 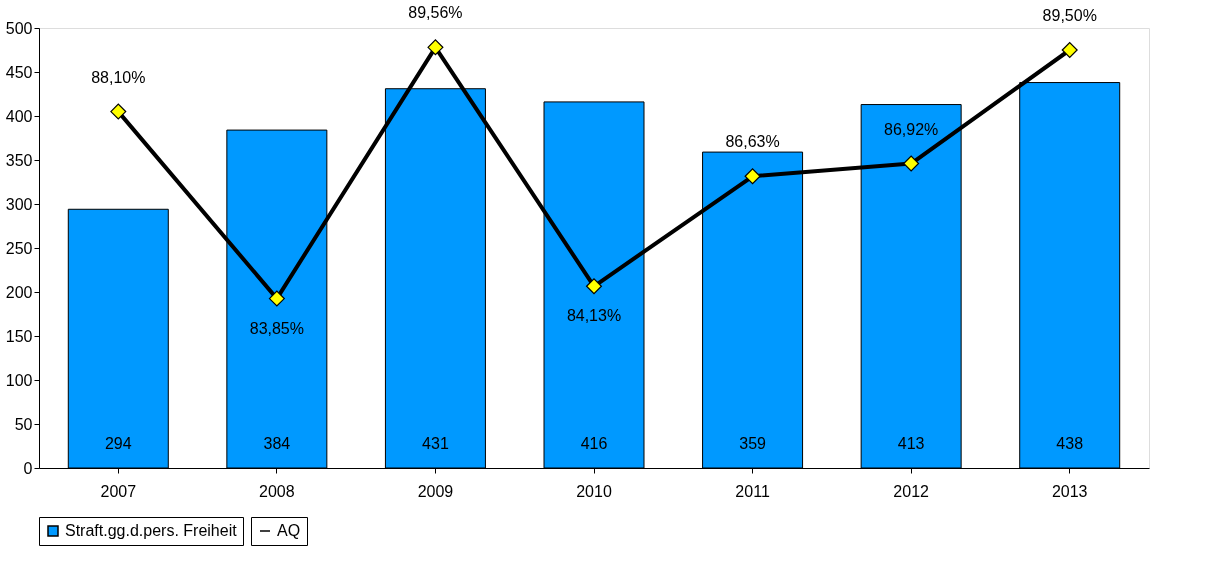 What do you see at coordinates (911, 491) in the screenshot?
I see `x-tick-label: 2012` at bounding box center [911, 491].